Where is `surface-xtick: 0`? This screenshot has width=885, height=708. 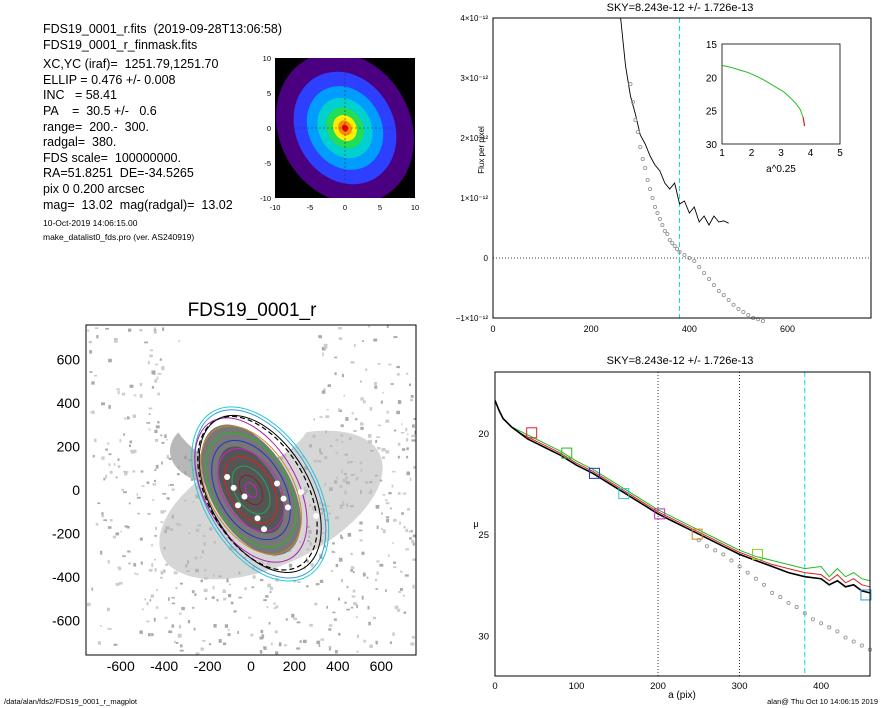 surface-xtick: 0 is located at coordinates (494, 686).